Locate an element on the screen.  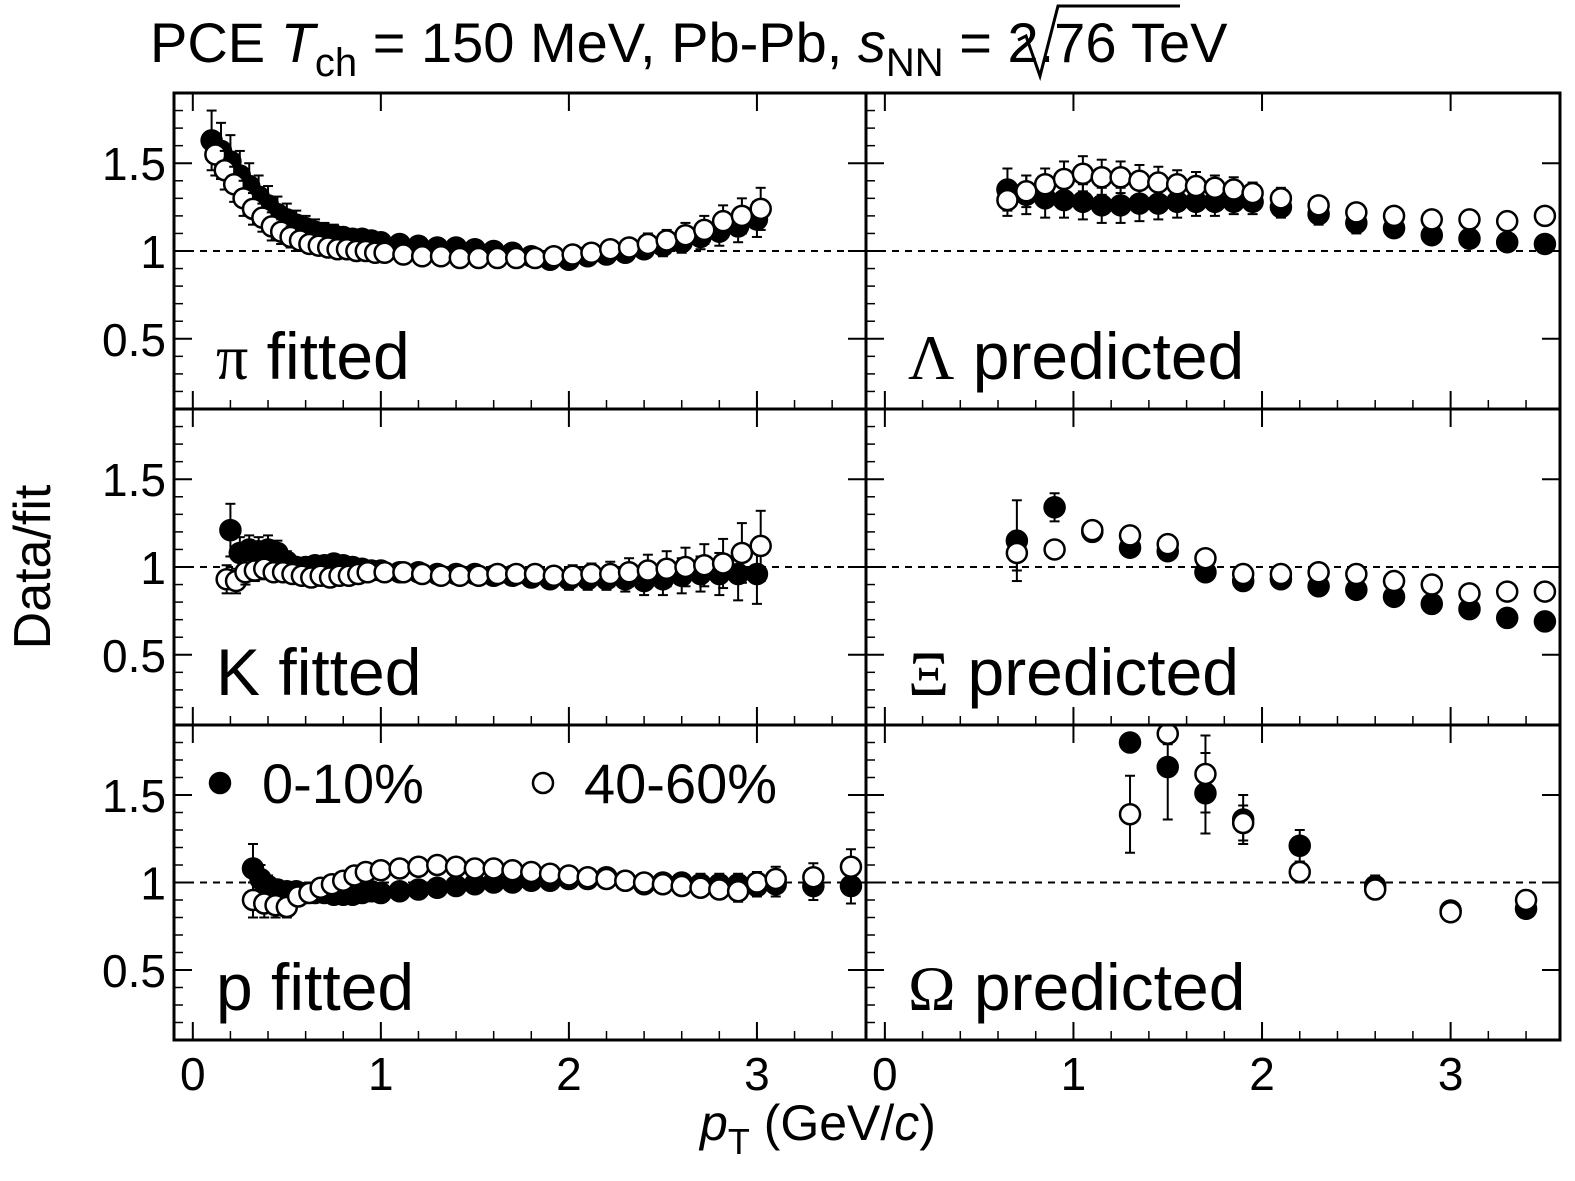
panel-omega: 0 1 2 3 Ω predicted is located at coordinates (1213, 911).